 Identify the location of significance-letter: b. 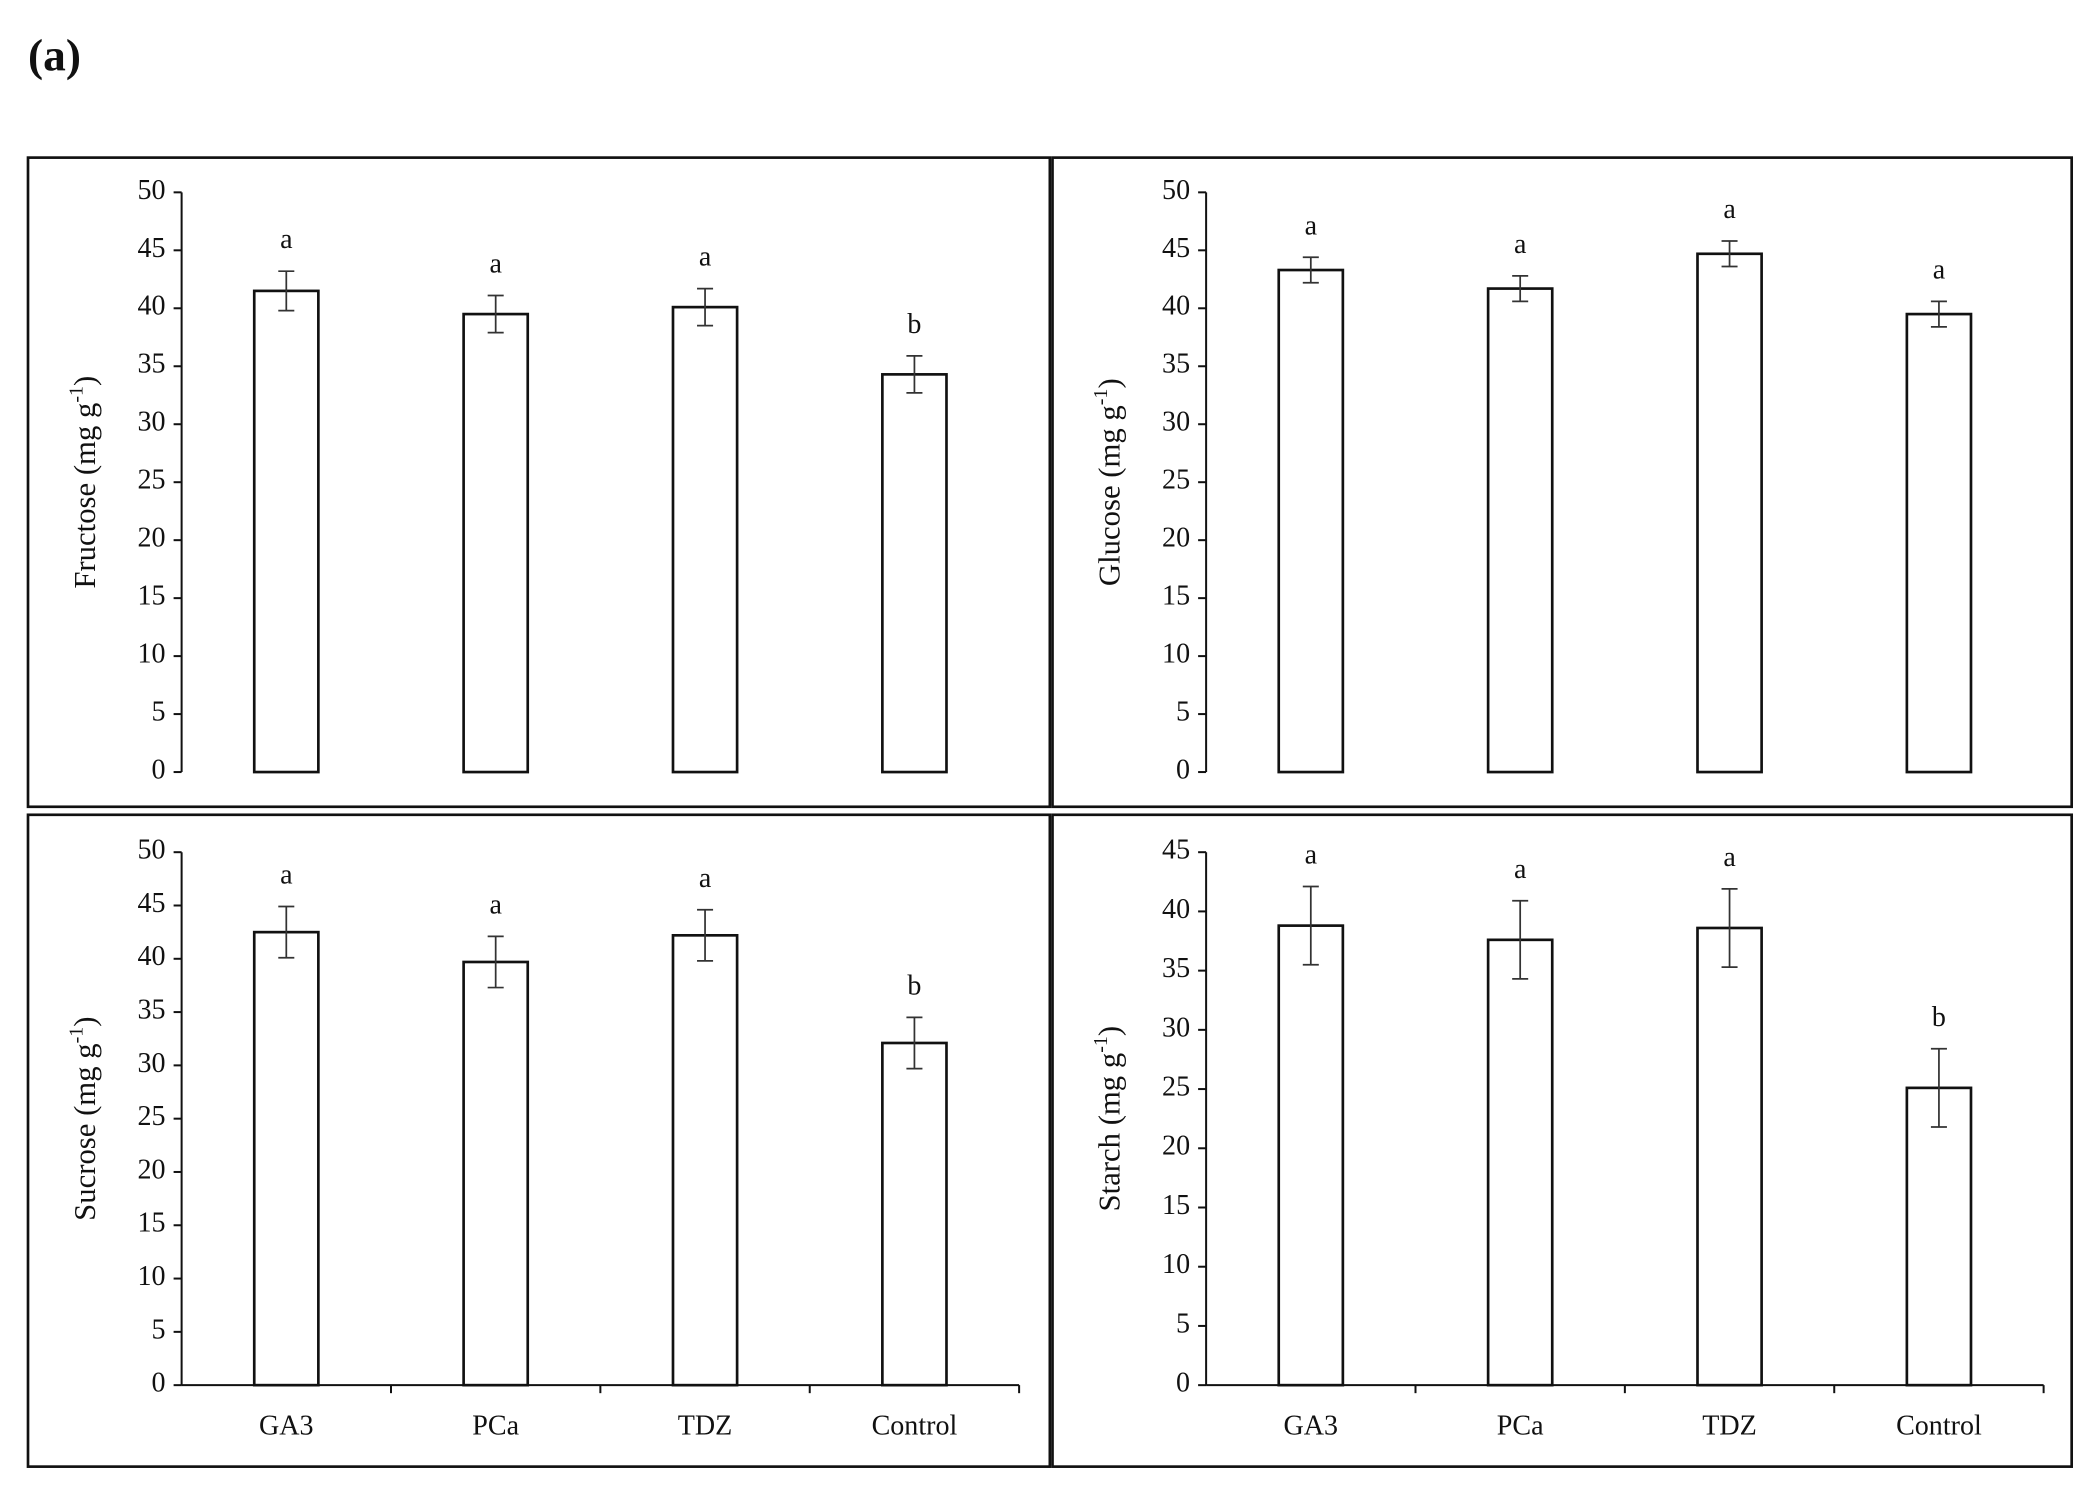
(914, 985).